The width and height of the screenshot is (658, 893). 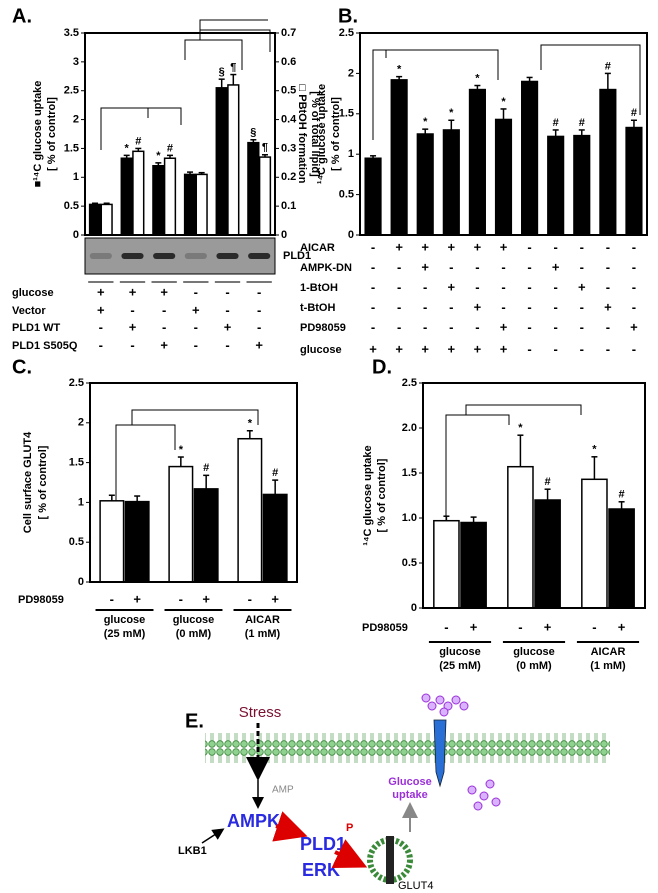 I want to click on panel-label: E., so click(x=194, y=721).